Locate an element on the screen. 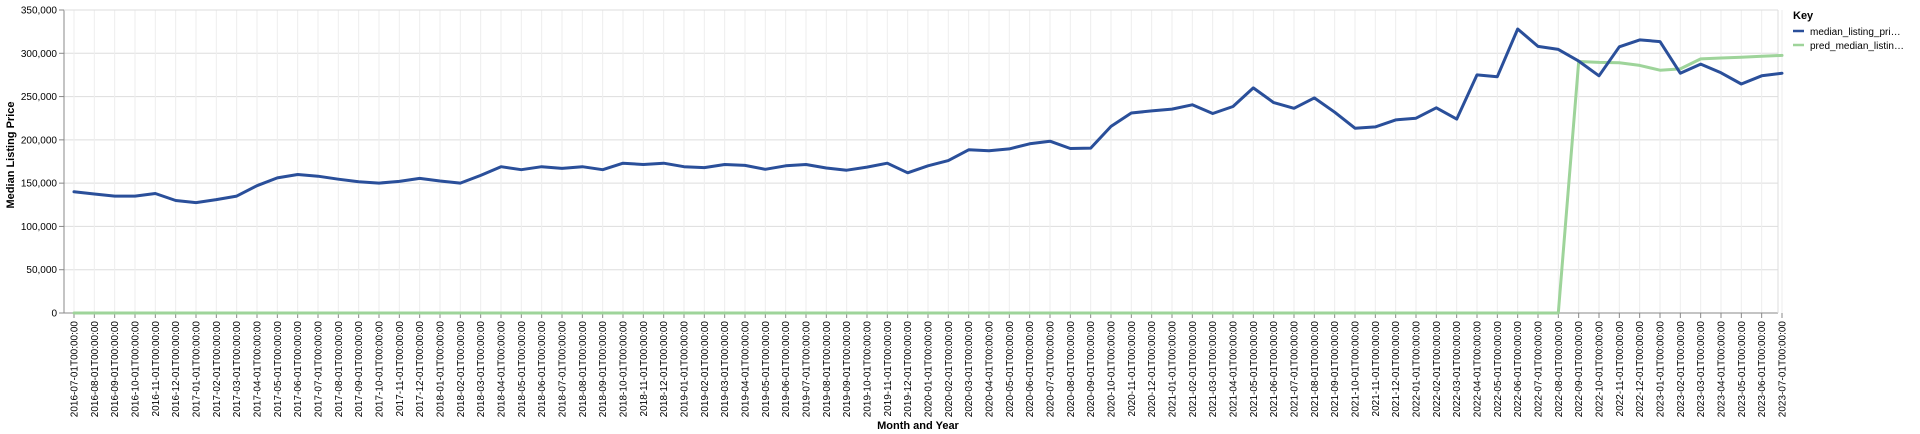 This screenshot has height=434, width=1920. x-tick-label: 2022-03-01T00:00:00 is located at coordinates (1457, 369).